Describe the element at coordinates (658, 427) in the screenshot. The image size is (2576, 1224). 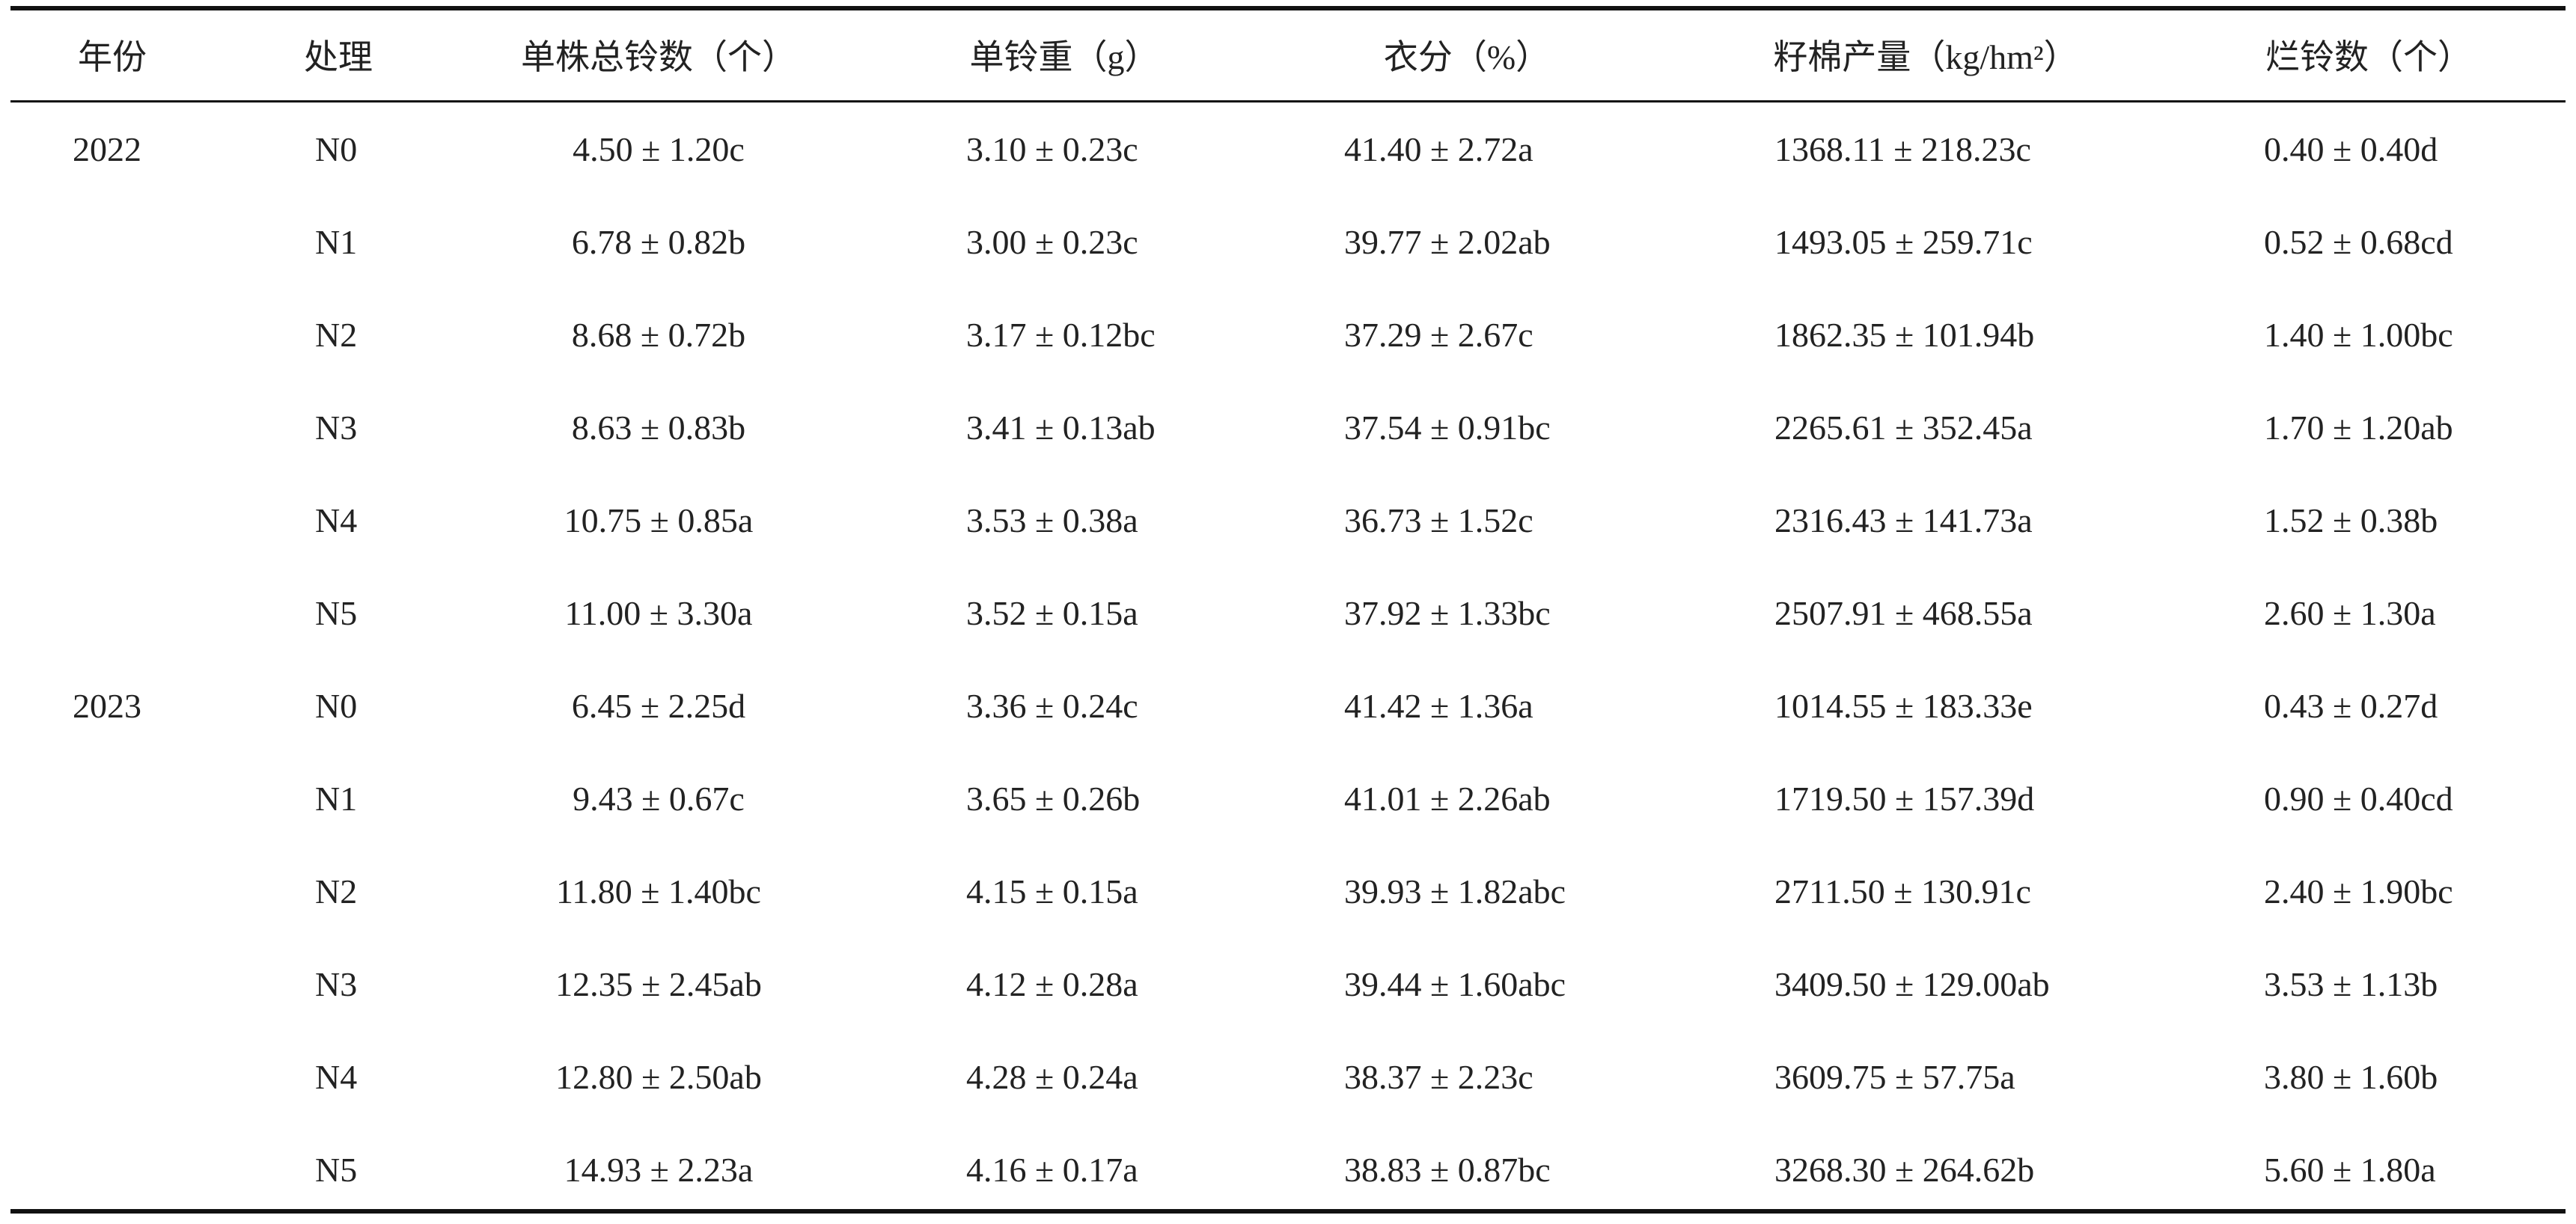
I see `value-cell: 8.63 ± 0.83b` at that location.